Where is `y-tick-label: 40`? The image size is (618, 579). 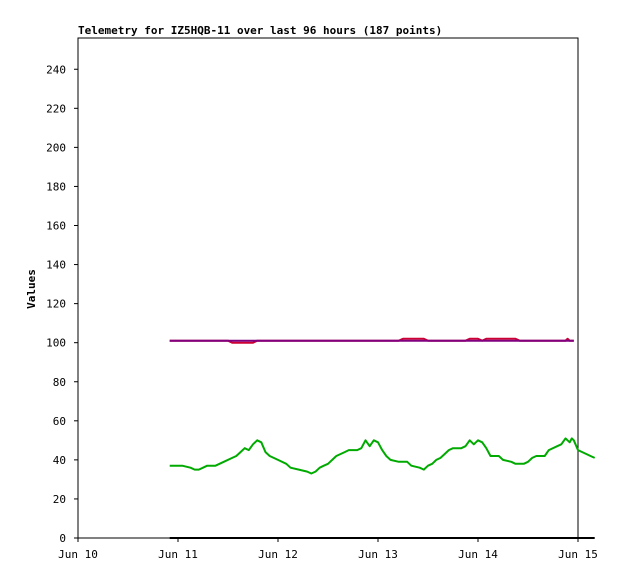
y-tick-label: 40 is located at coordinates (59, 460).